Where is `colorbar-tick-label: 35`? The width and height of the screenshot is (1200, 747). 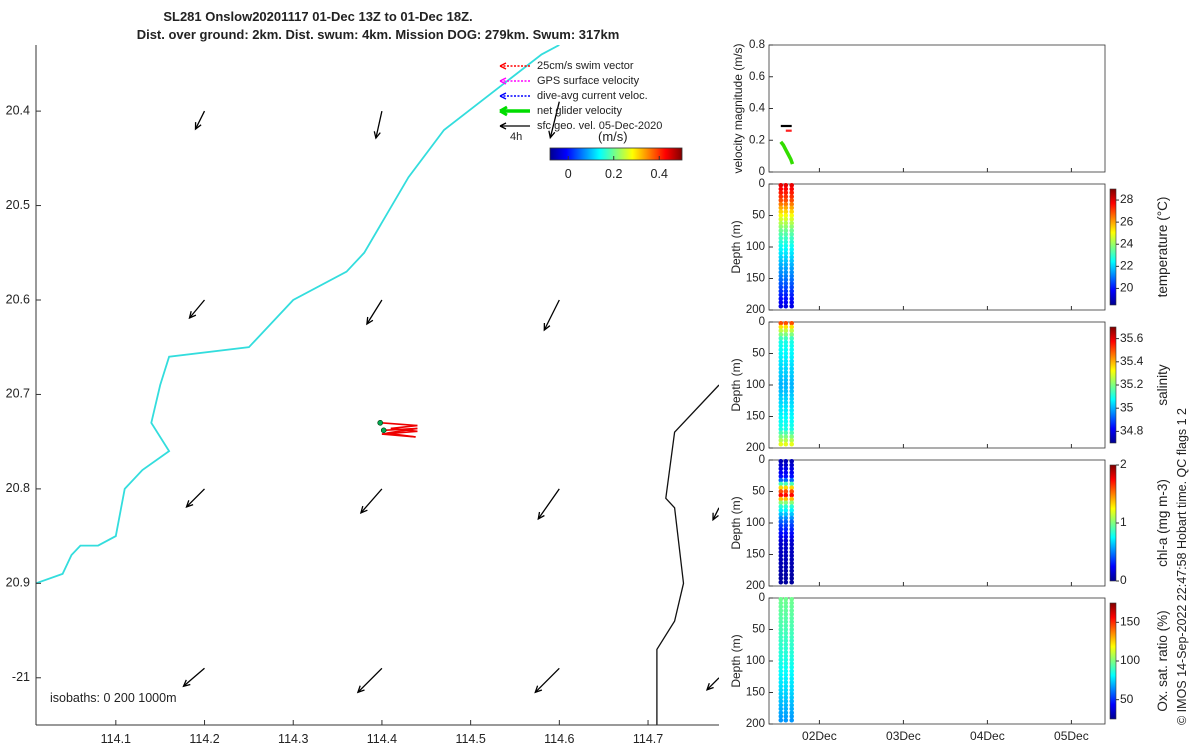
colorbar-tick-label: 35 is located at coordinates (1127, 407).